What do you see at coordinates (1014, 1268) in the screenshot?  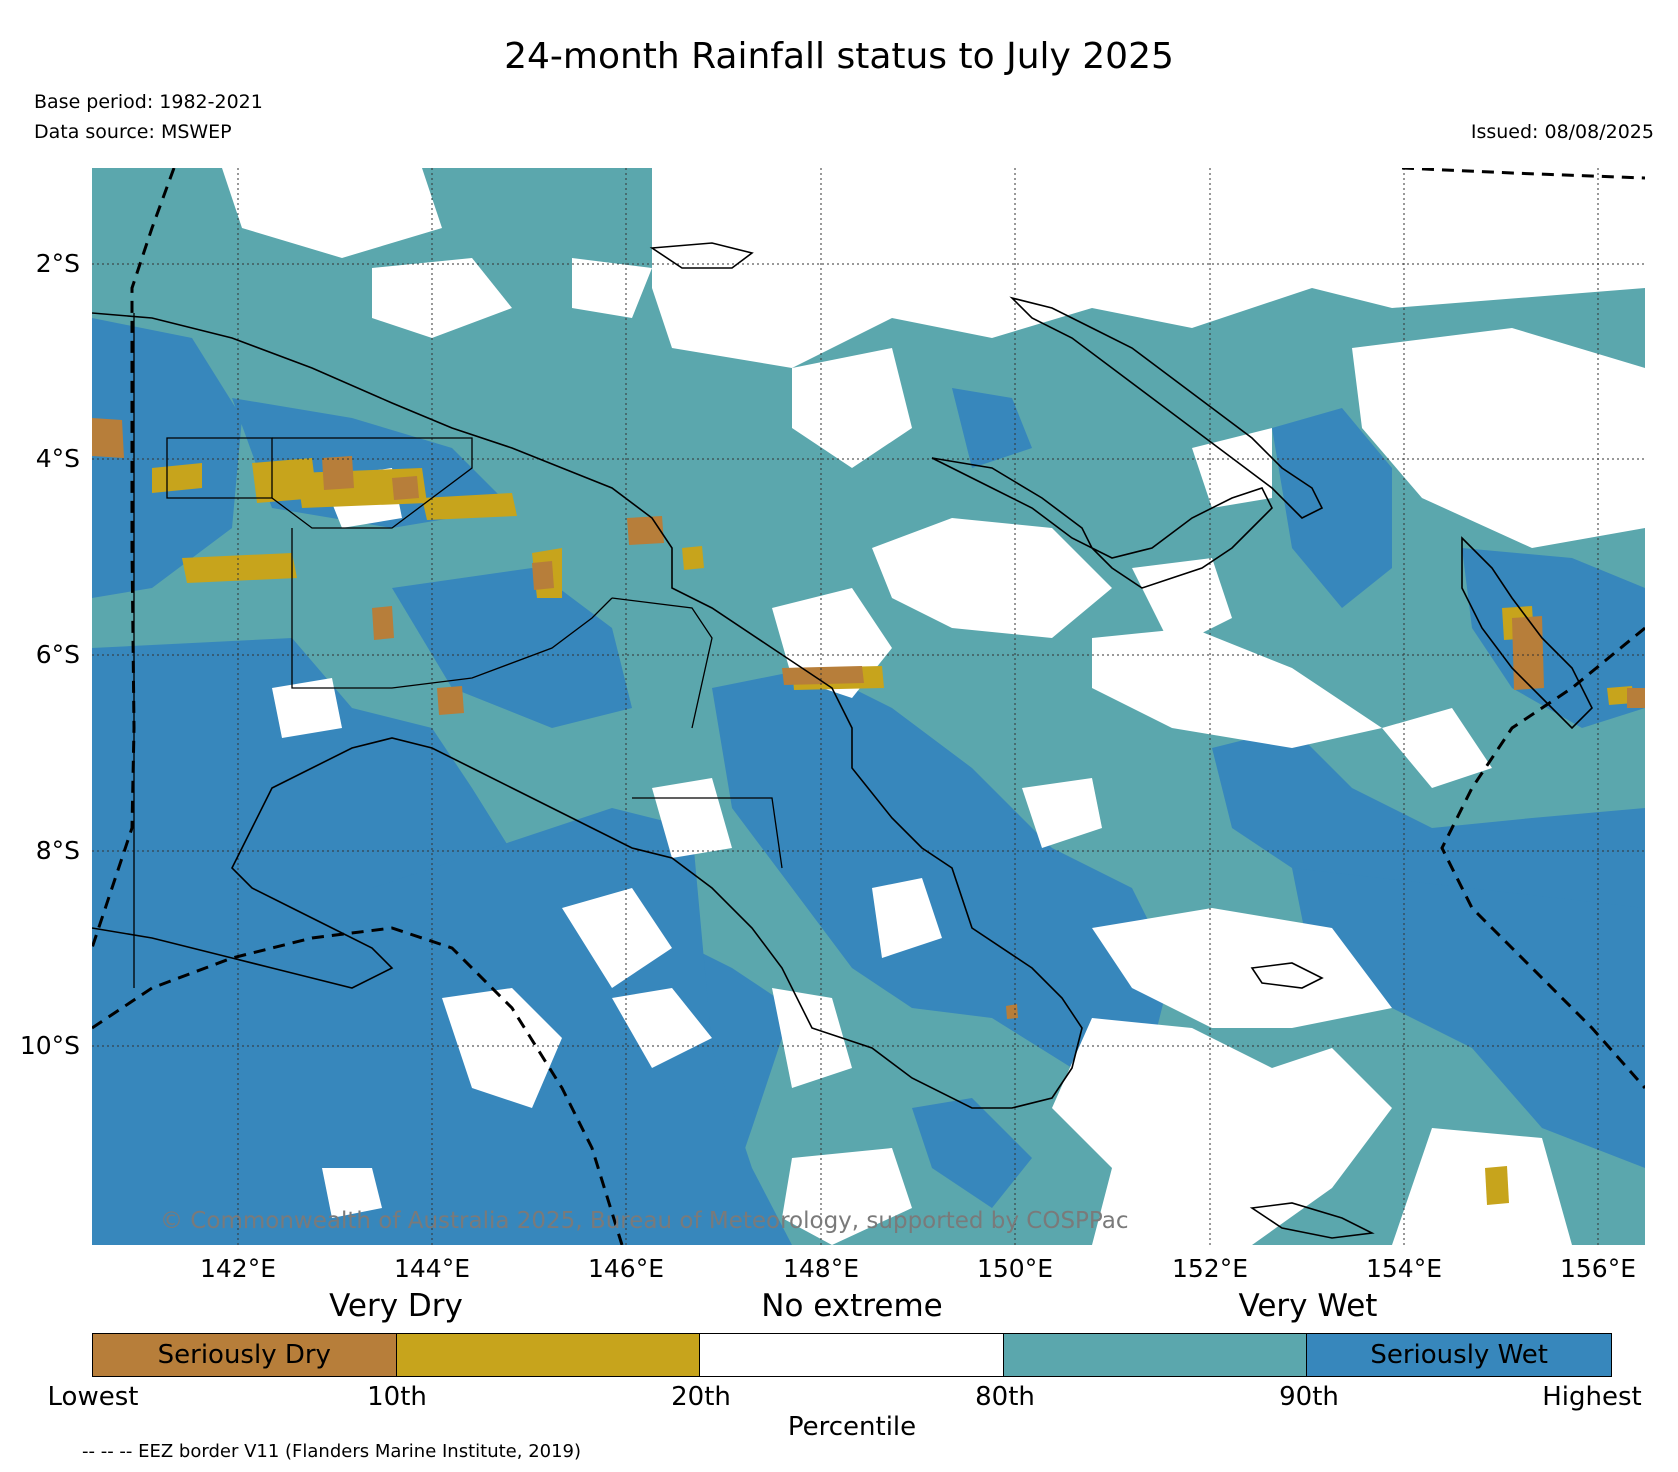 I see `lon-tick-150e: 150°E` at bounding box center [1014, 1268].